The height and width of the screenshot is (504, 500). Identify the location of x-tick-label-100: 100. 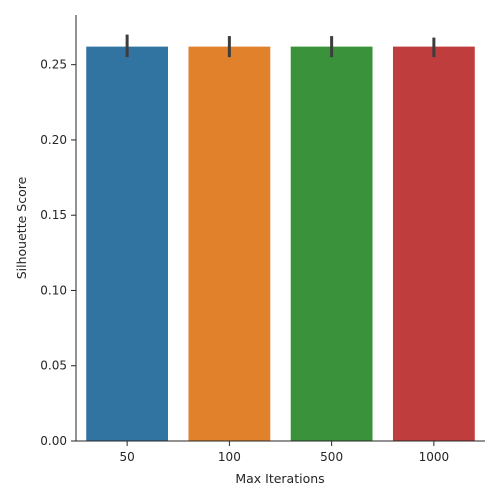
(229, 457).